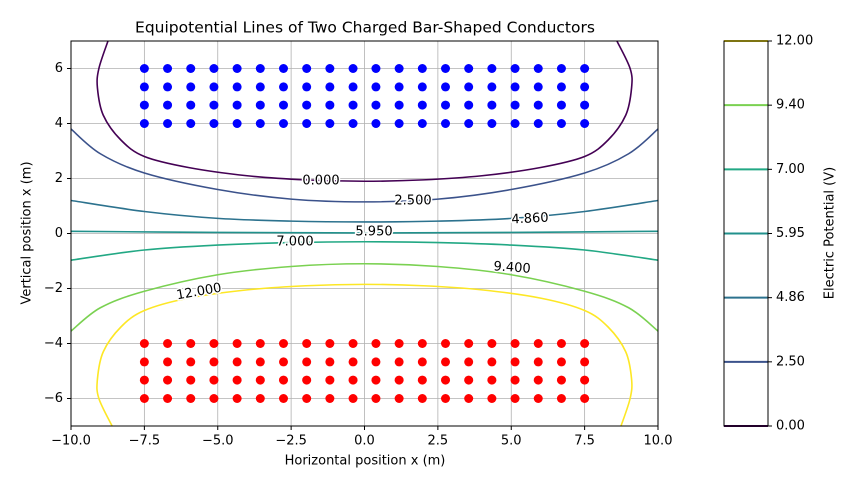 The height and width of the screenshot is (479, 852). What do you see at coordinates (71, 441) in the screenshot?
I see `x-tick-label: −10.0` at bounding box center [71, 441].